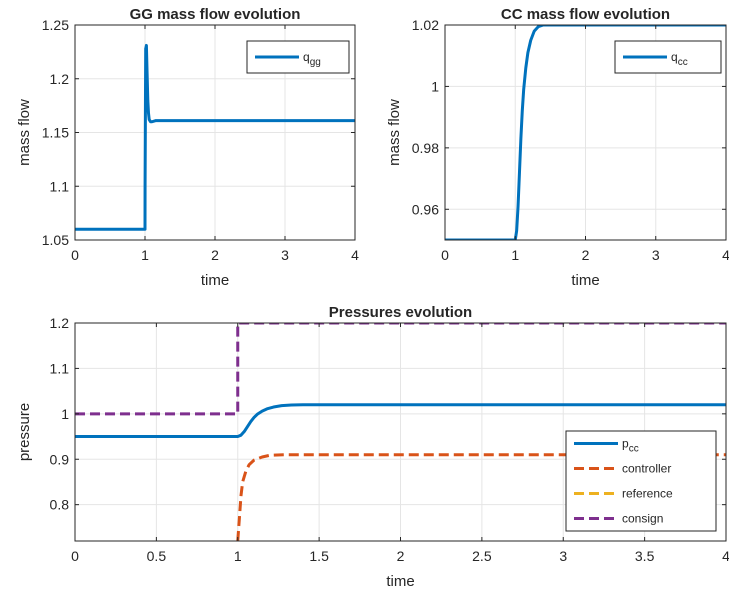 The image size is (729, 601). I want to click on legend-label: reference, so click(647, 494).